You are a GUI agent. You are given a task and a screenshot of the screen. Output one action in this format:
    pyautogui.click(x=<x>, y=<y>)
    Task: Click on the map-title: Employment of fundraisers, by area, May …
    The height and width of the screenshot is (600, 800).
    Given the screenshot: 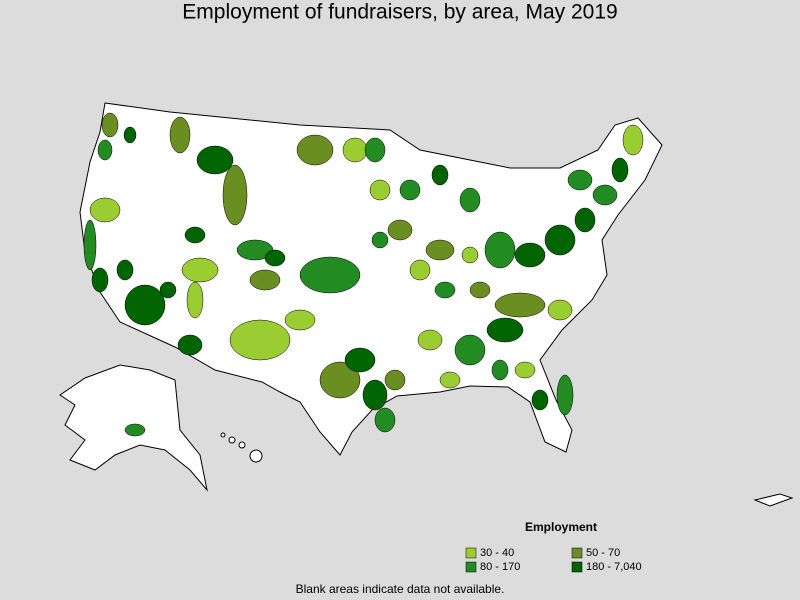 What is the action you would take?
    pyautogui.click(x=399, y=12)
    